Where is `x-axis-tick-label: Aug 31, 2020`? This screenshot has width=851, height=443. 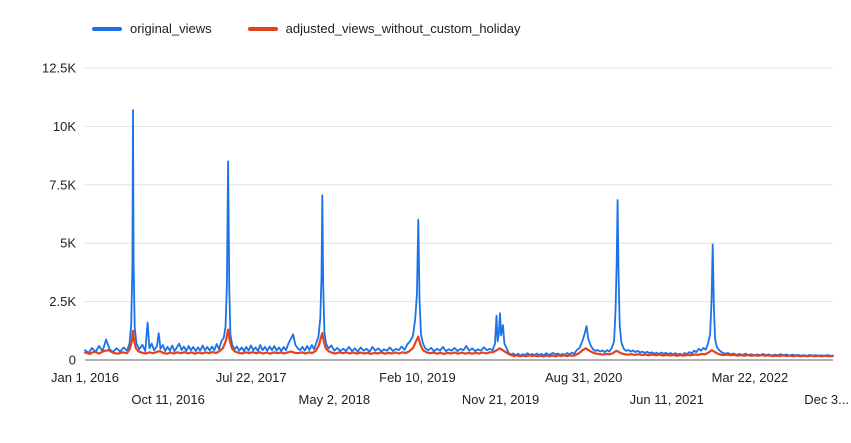
x-axis-tick-label: Aug 31, 2020 is located at coordinates (583, 377).